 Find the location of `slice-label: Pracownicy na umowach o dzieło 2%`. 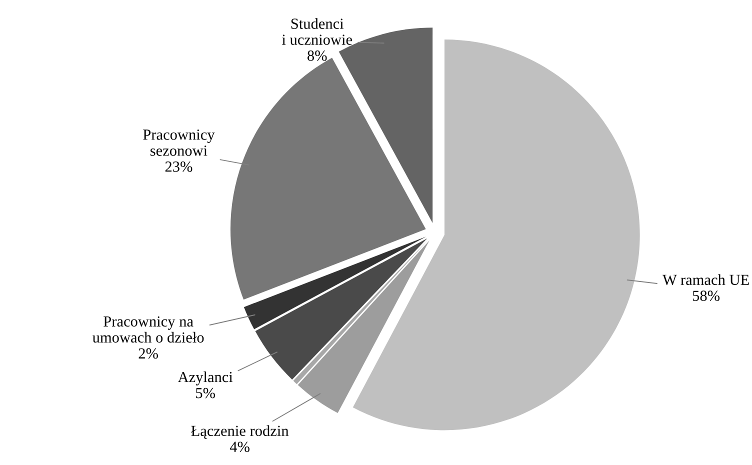

slice-label: Pracownicy na umowach o dzieło 2% is located at coordinates (148, 337).